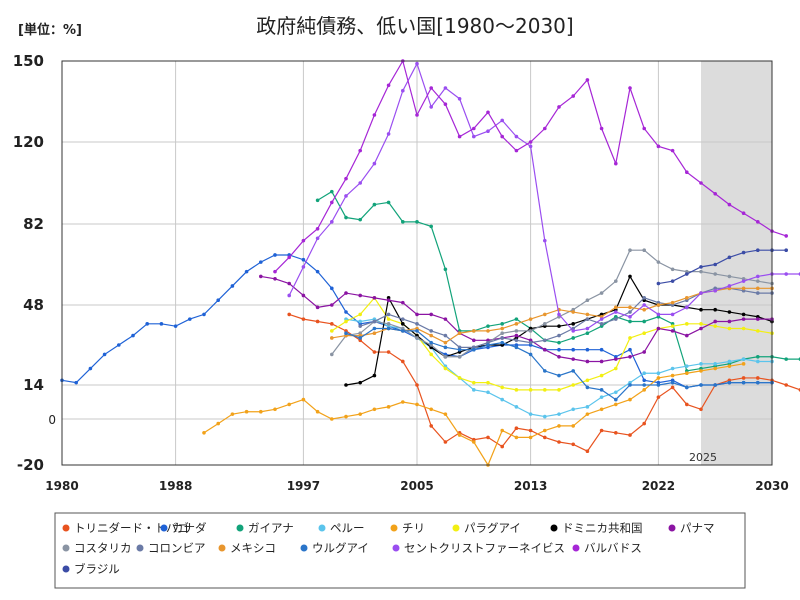 The width and height of the screenshot is (800, 600). Describe the element at coordinates (131, 528) in the screenshot. I see `legend-label: トリニダード・トバゴ` at that location.